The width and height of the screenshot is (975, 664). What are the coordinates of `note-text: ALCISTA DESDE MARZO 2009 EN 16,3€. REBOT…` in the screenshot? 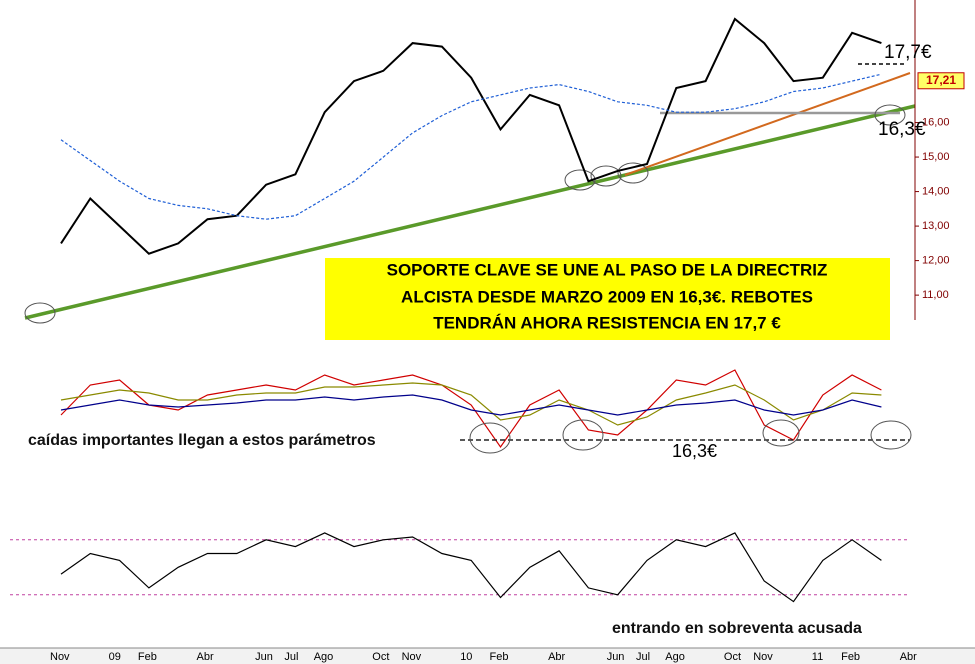 It's located at (607, 296).